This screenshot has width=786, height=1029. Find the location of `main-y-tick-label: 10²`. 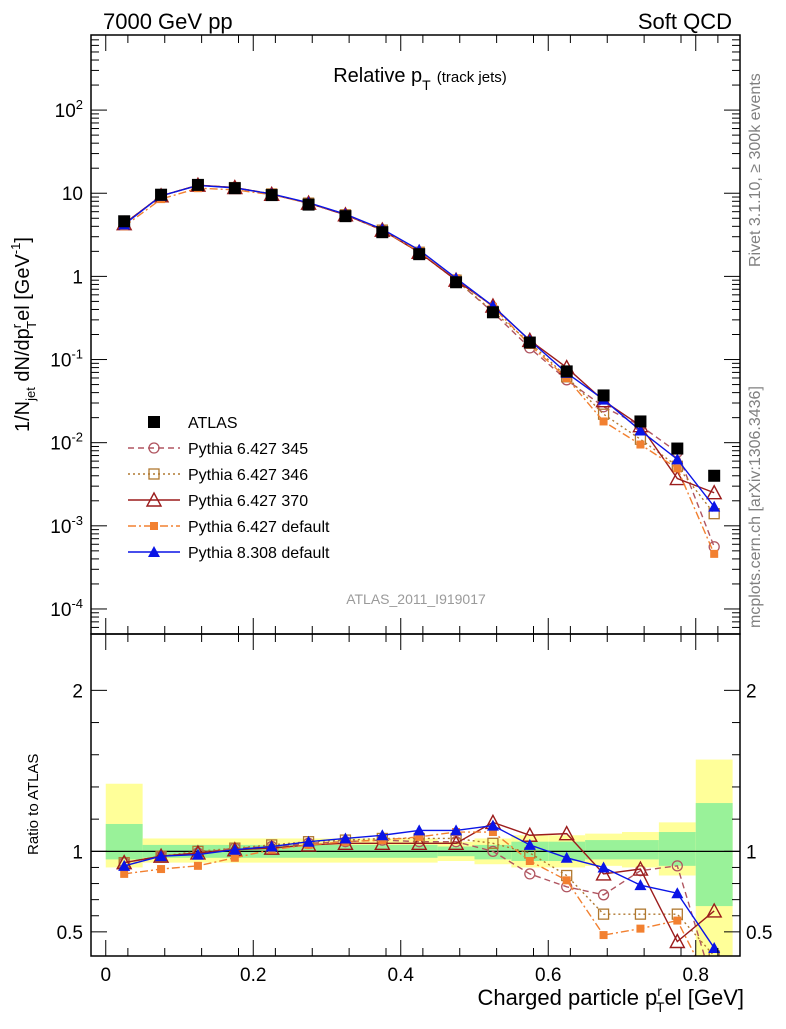

main-y-tick-label: 10² is located at coordinates (69, 109).